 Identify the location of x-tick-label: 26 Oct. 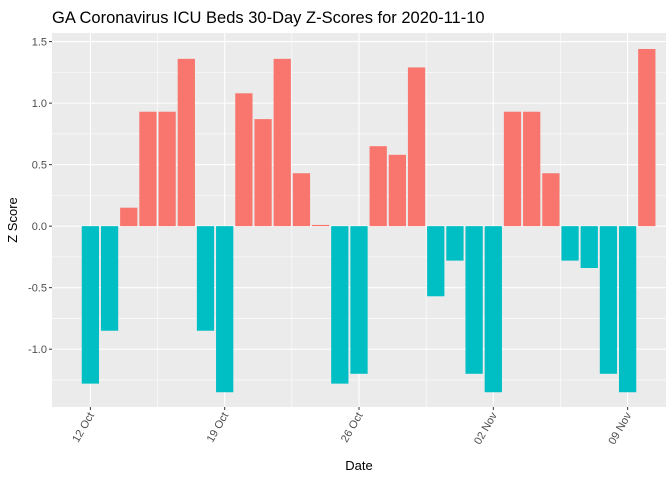
(352, 428).